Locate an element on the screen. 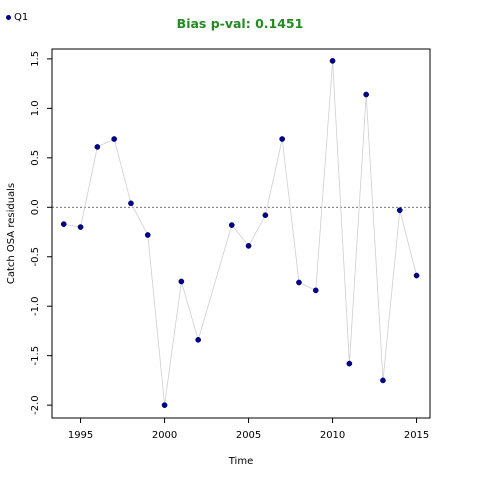 The image size is (480, 480). chart-title: Bias p-val: 0.1451 is located at coordinates (240, 23).